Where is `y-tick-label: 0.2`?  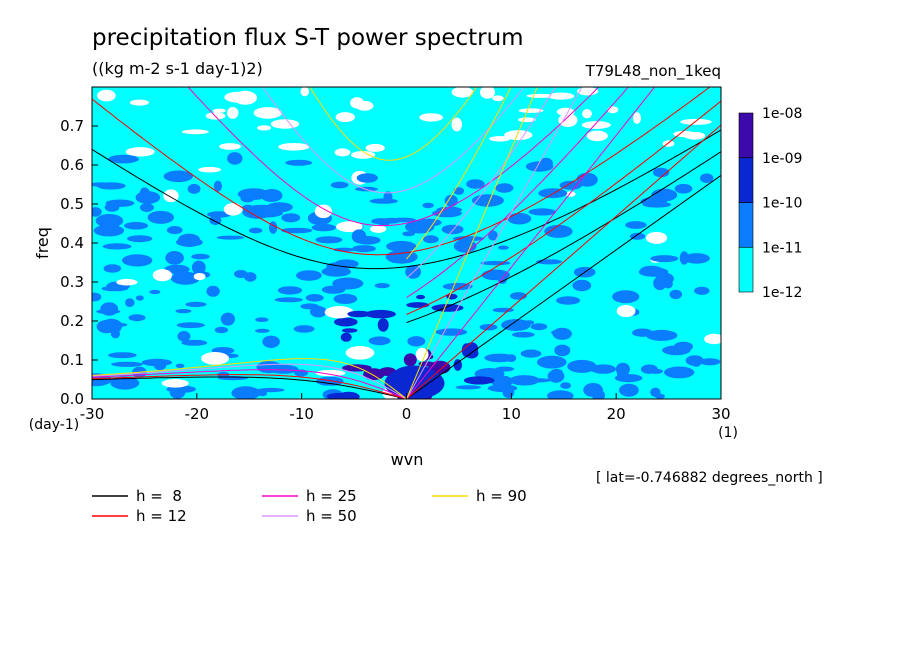
y-tick-label: 0.2 is located at coordinates (72, 321).